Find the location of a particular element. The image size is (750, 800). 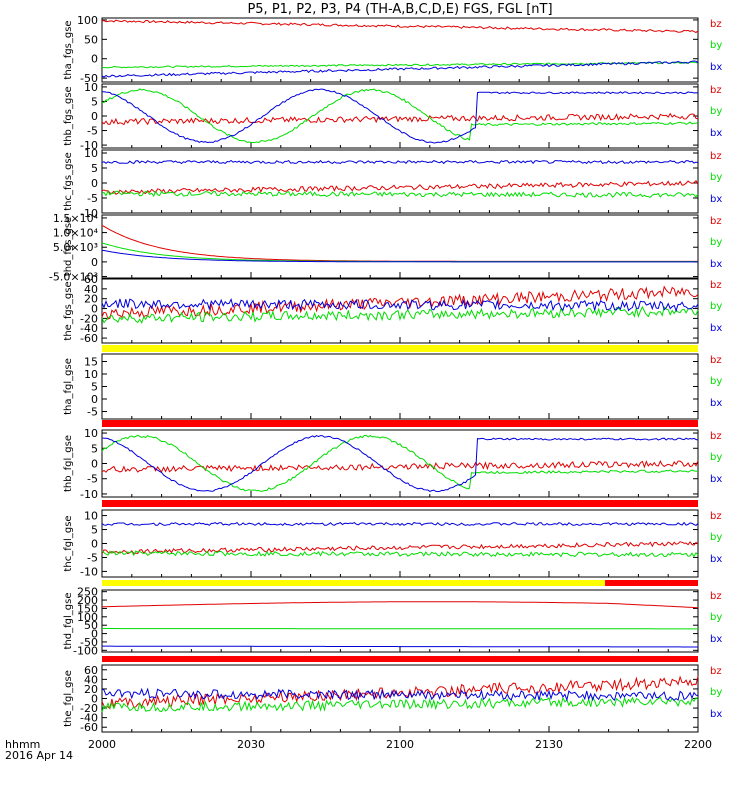

panel-thc_fgs_gse: 10 5 0 -5 -10 thc_fgs_gse bz by bx is located at coordinates (392, 183).